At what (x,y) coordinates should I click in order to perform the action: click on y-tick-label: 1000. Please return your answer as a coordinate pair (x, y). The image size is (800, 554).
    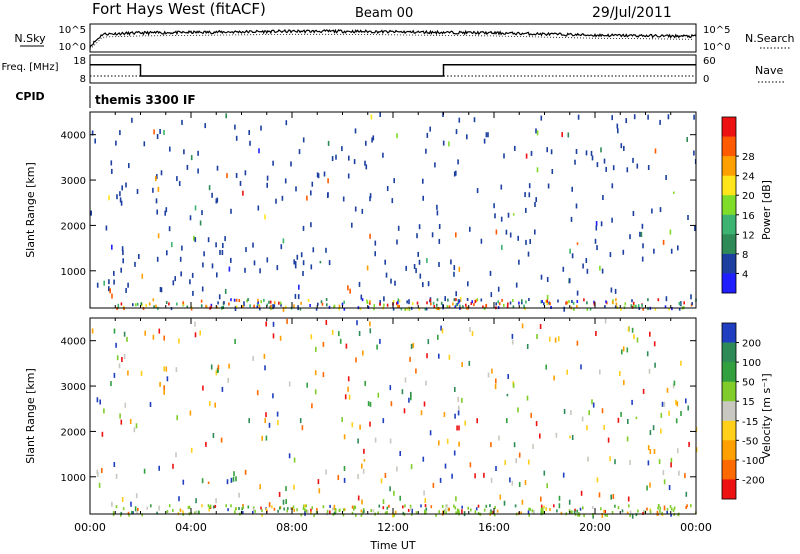
    Looking at the image, I should click on (73, 272).